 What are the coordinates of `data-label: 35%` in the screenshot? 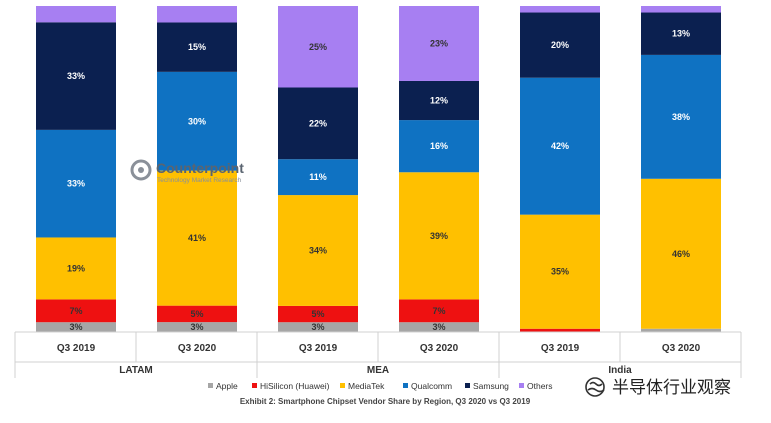 It's located at (560, 272).